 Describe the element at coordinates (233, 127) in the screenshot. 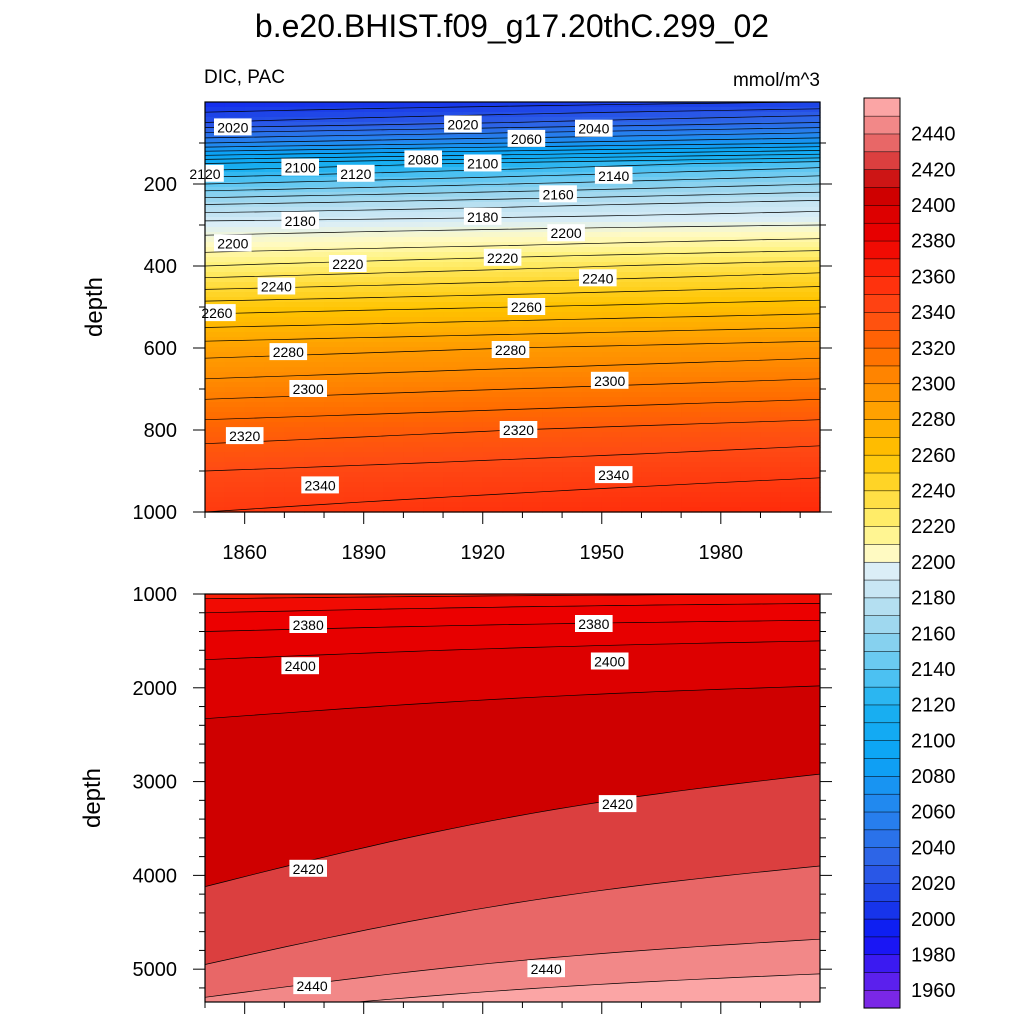

I see `contour-label-box` at that location.